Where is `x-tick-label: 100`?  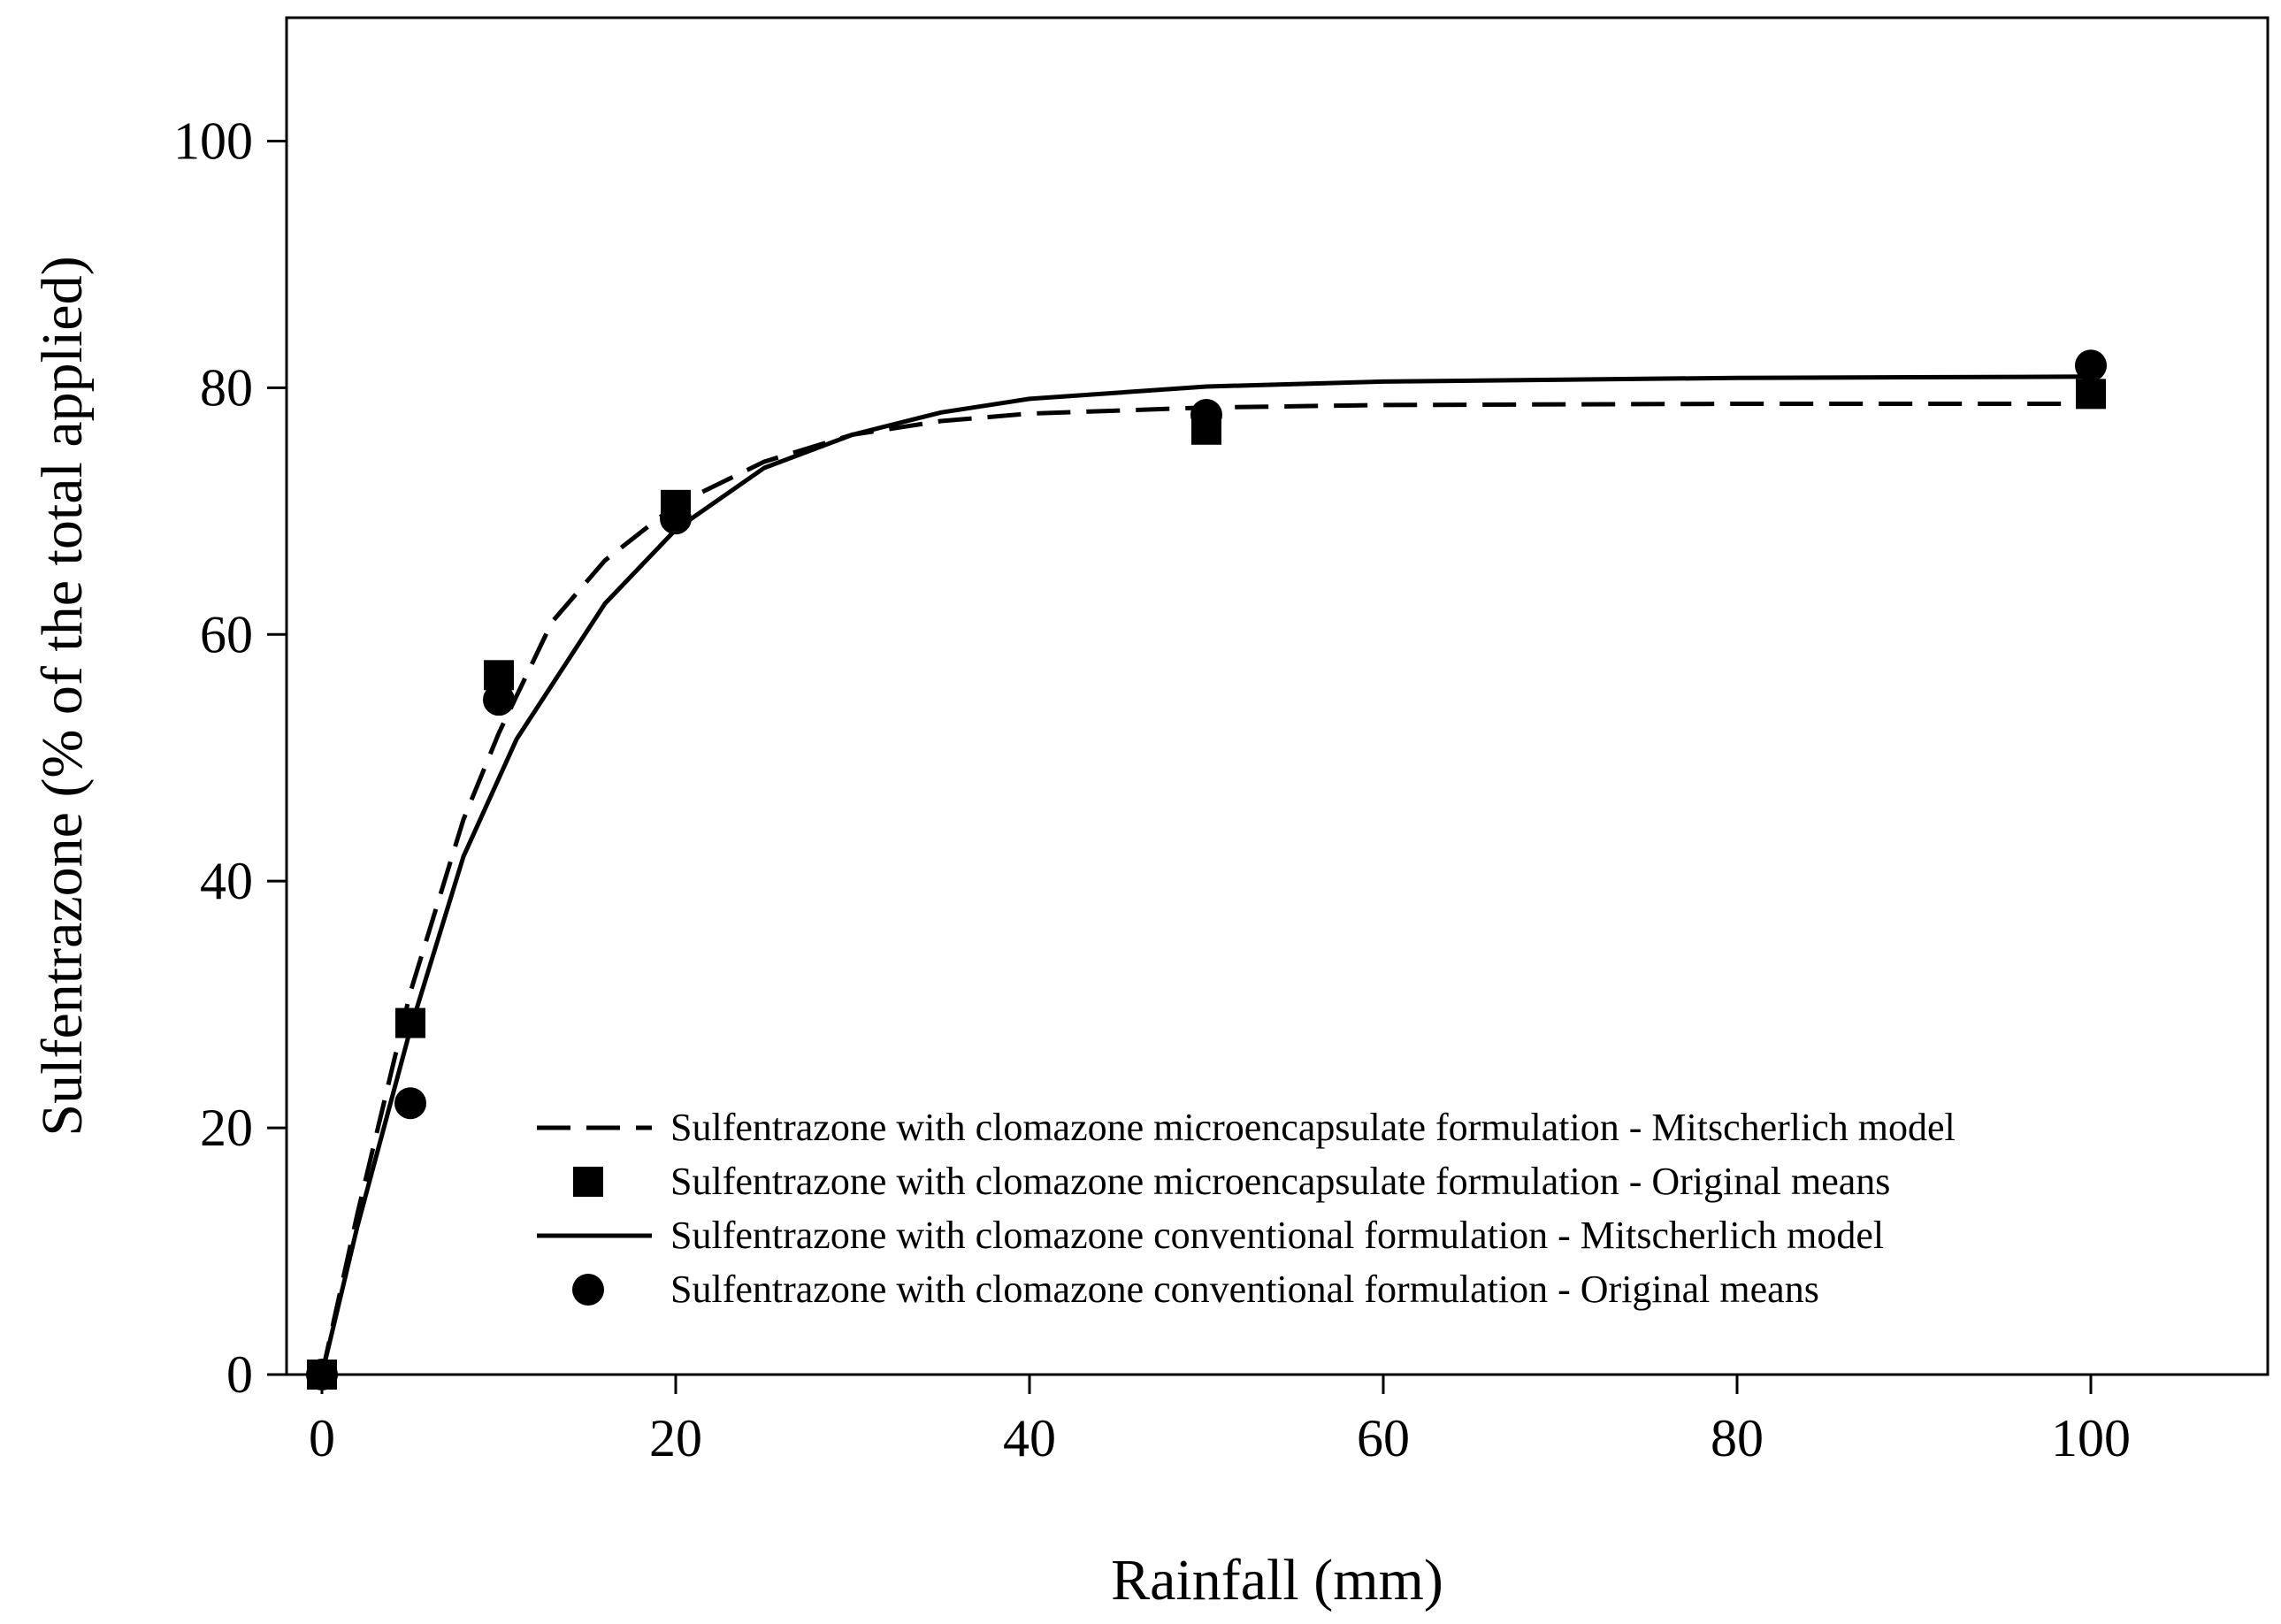 x-tick-label: 100 is located at coordinates (2091, 1438).